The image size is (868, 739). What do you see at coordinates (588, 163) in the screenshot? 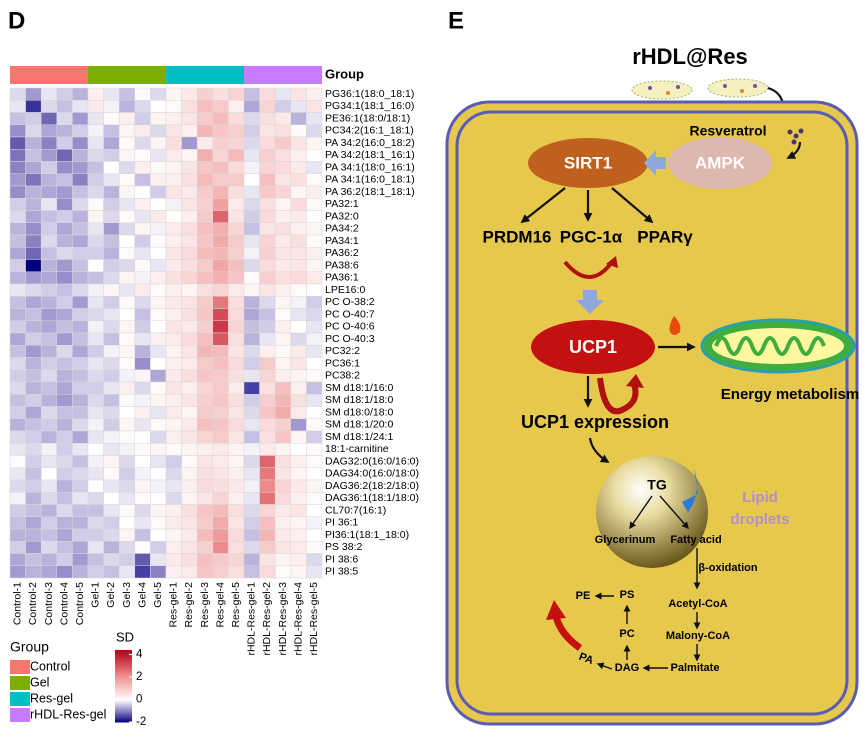
I see `sirt1-node` at bounding box center [588, 163].